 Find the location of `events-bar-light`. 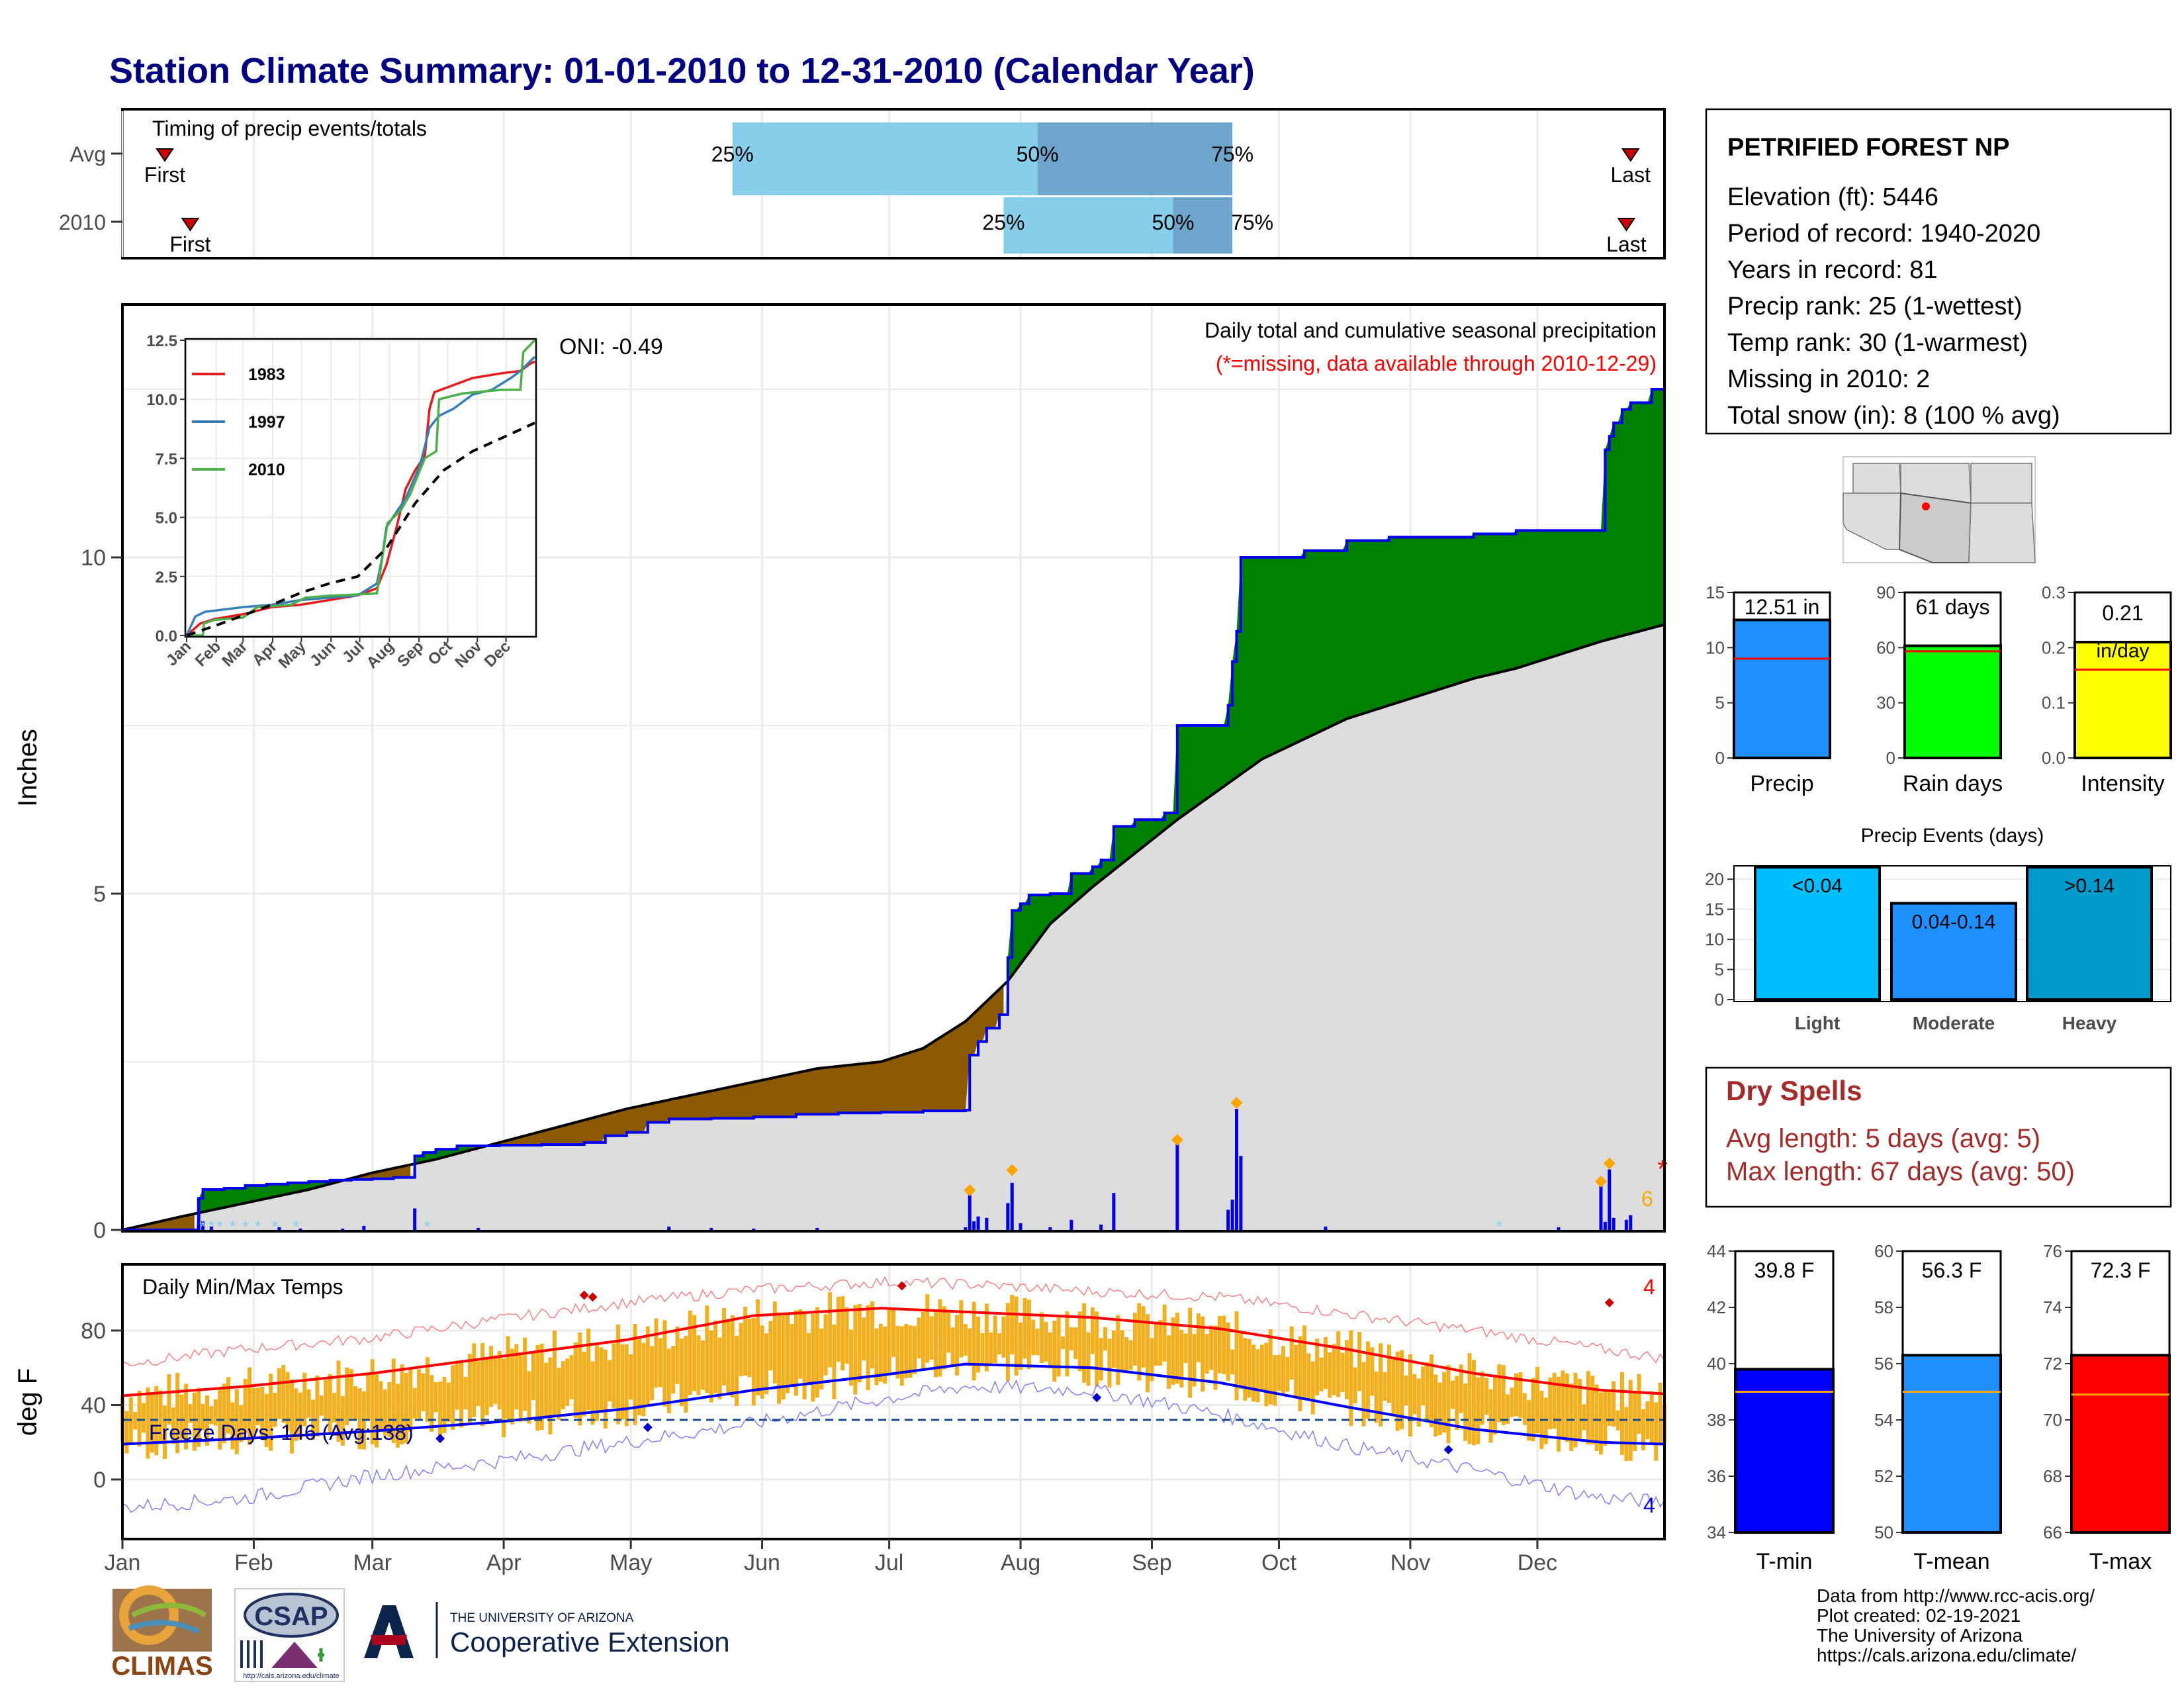

events-bar-light is located at coordinates (1817, 933).